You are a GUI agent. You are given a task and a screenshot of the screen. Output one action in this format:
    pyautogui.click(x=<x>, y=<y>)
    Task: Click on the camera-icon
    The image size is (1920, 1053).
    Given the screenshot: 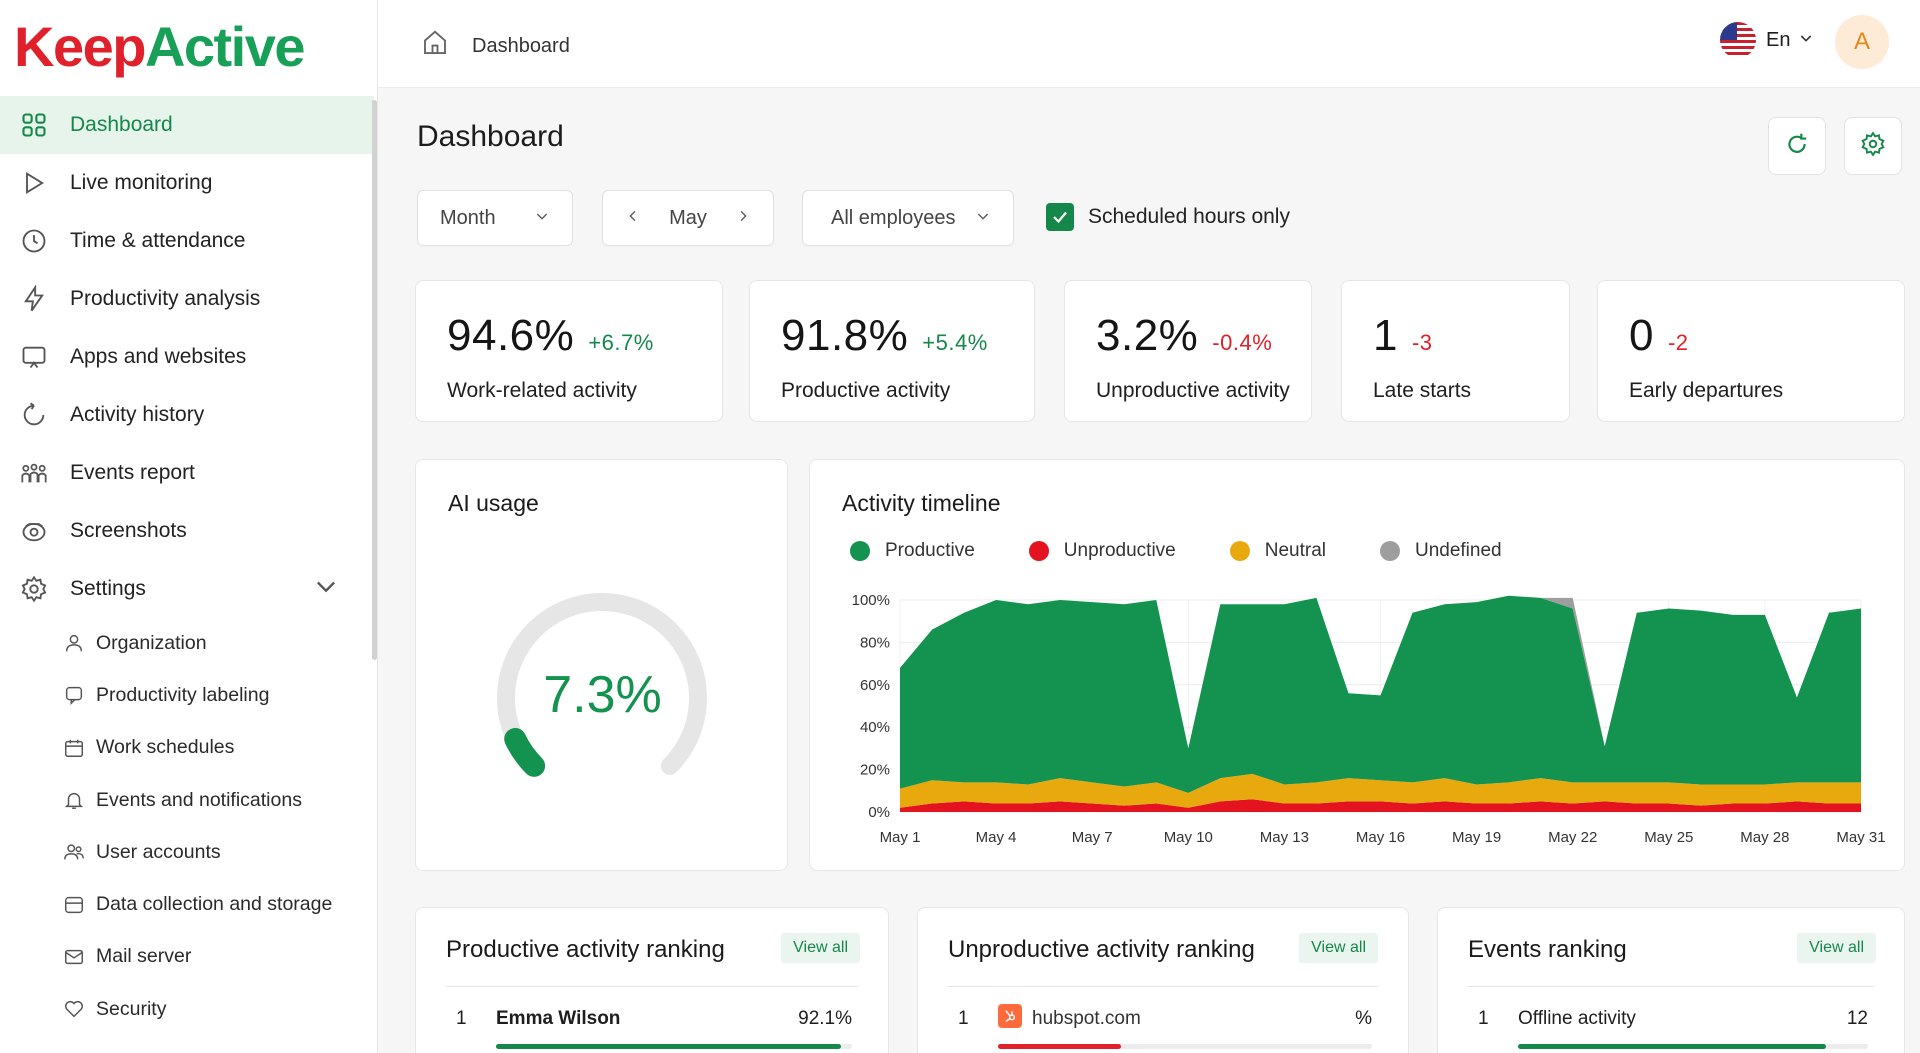 What is the action you would take?
    pyautogui.click(x=34, y=531)
    